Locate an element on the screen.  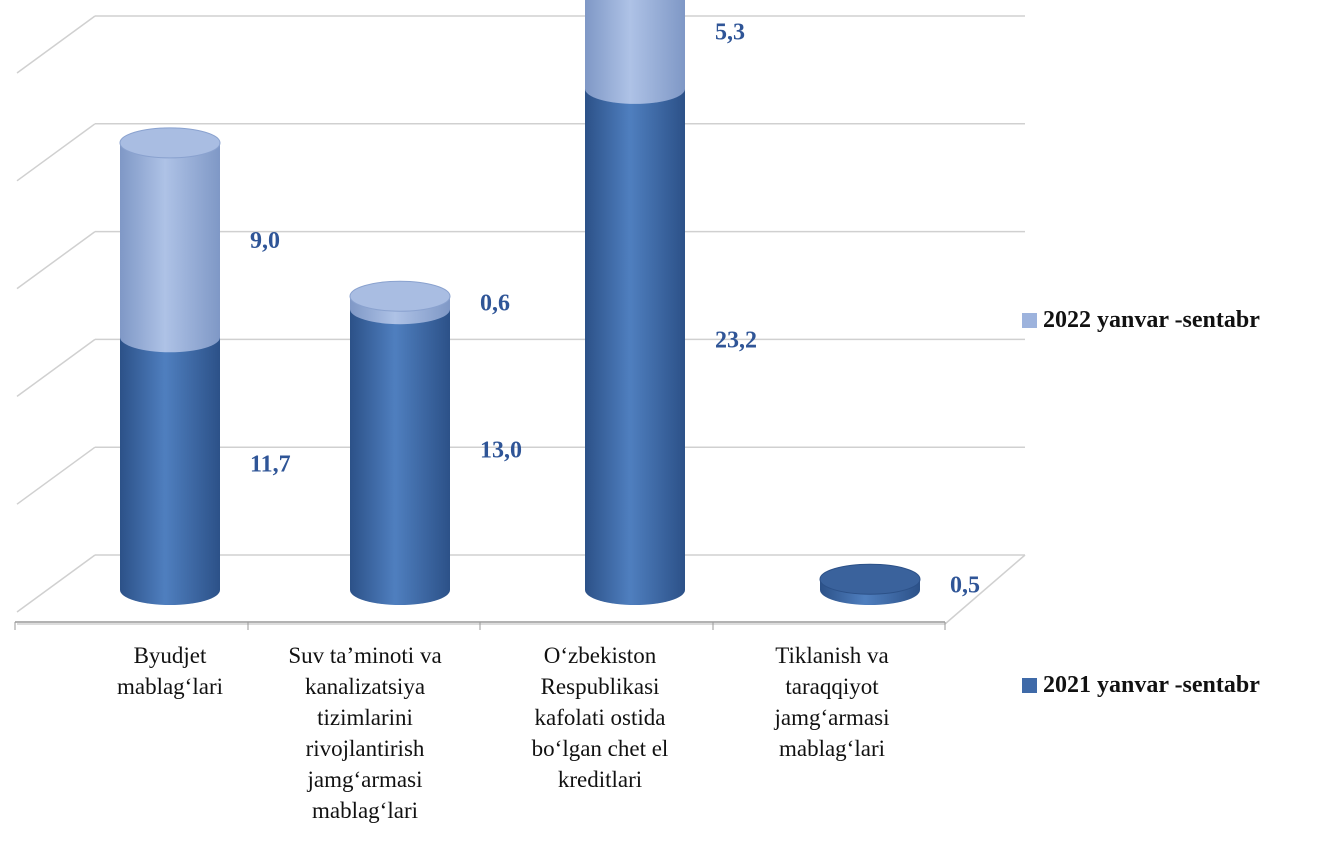
value-label: 13,0 is located at coordinates (501, 451).